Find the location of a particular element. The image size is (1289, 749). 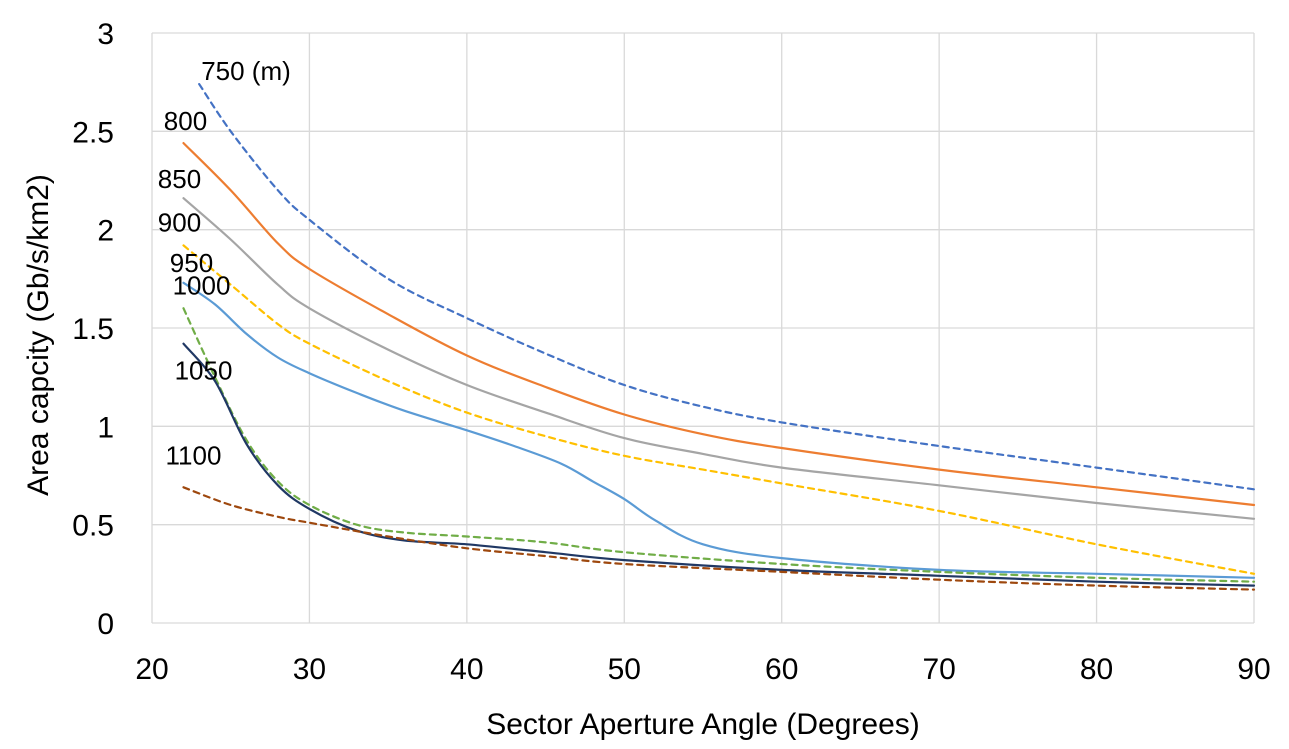

y-tick-label: 1.5 is located at coordinates (93, 329).